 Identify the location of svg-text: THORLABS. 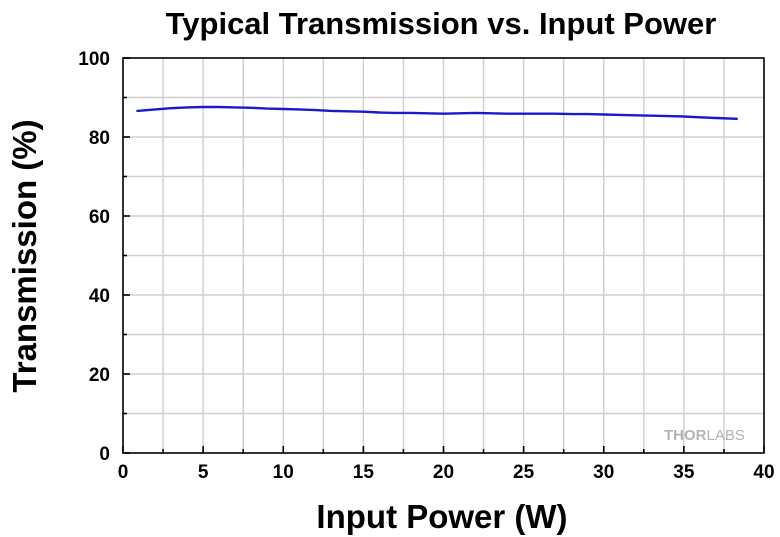
(704, 435).